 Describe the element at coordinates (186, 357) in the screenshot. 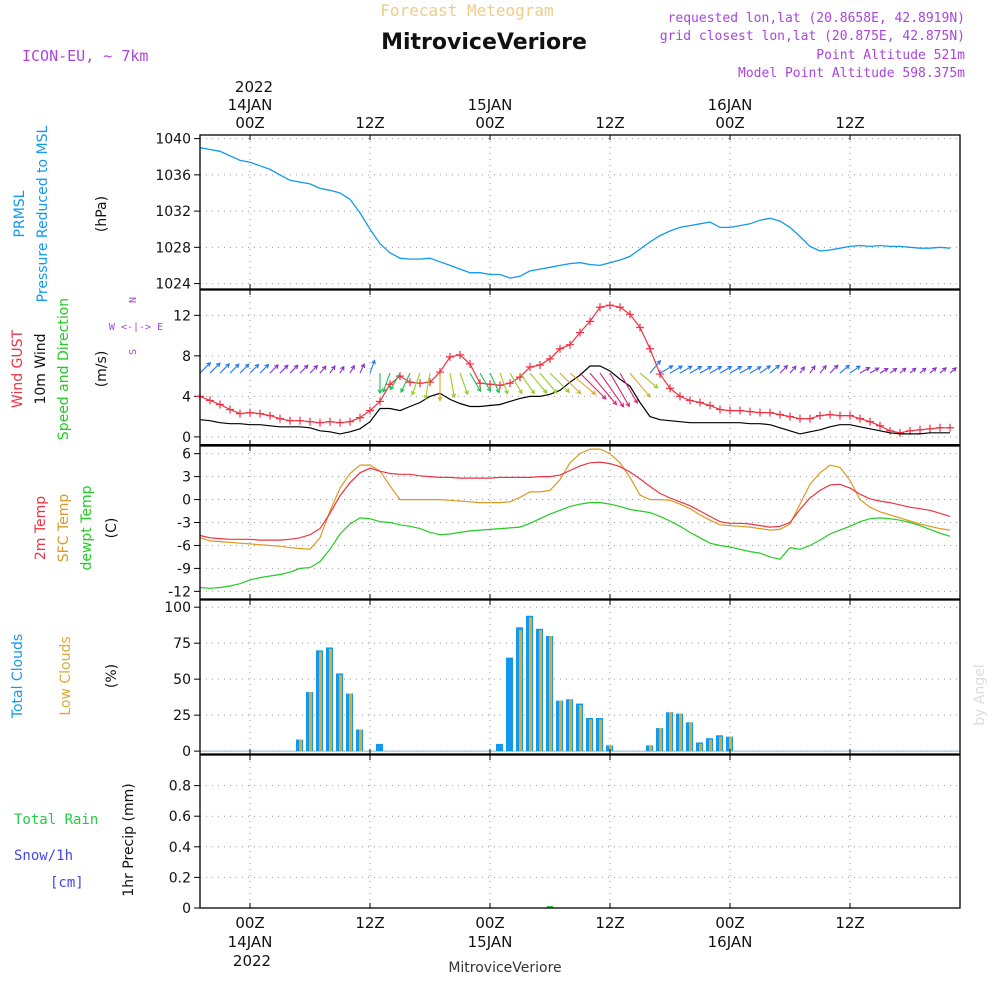

I see `wind-ytick-label-2: 8` at that location.